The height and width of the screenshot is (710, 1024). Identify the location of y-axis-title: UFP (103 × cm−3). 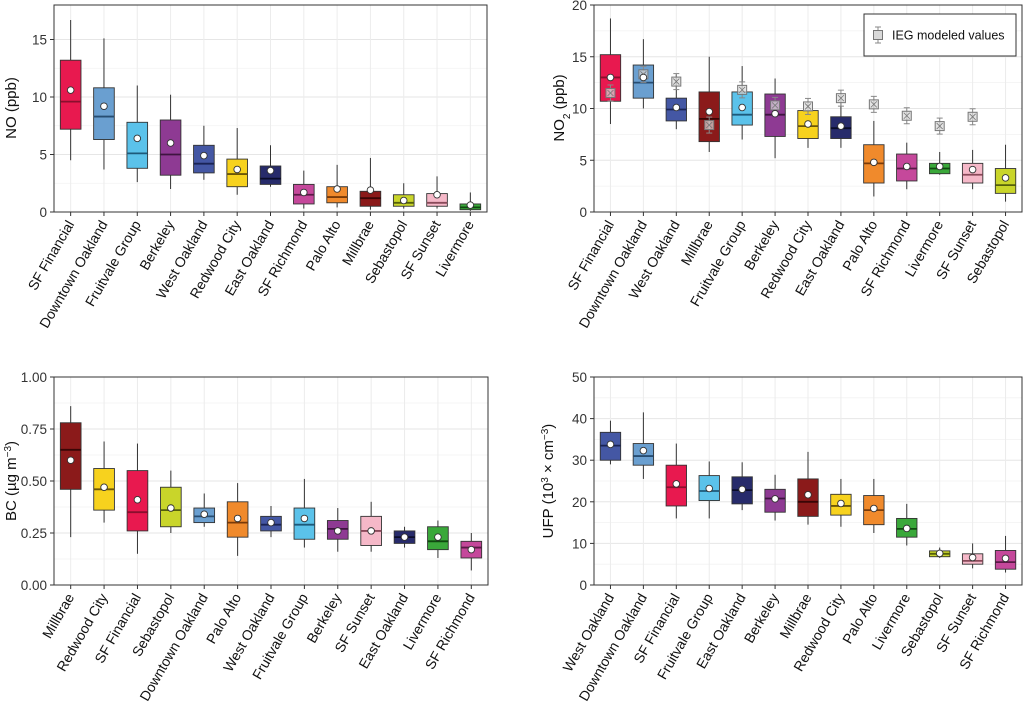
(549, 481).